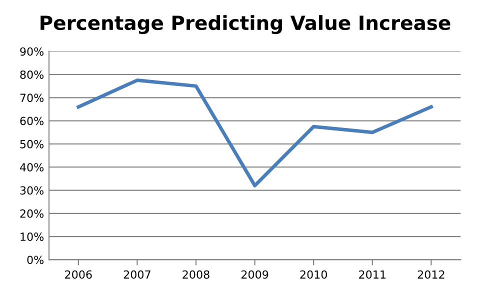  What do you see at coordinates (32, 213) in the screenshot?
I see `y-tick-label: 20%` at bounding box center [32, 213].